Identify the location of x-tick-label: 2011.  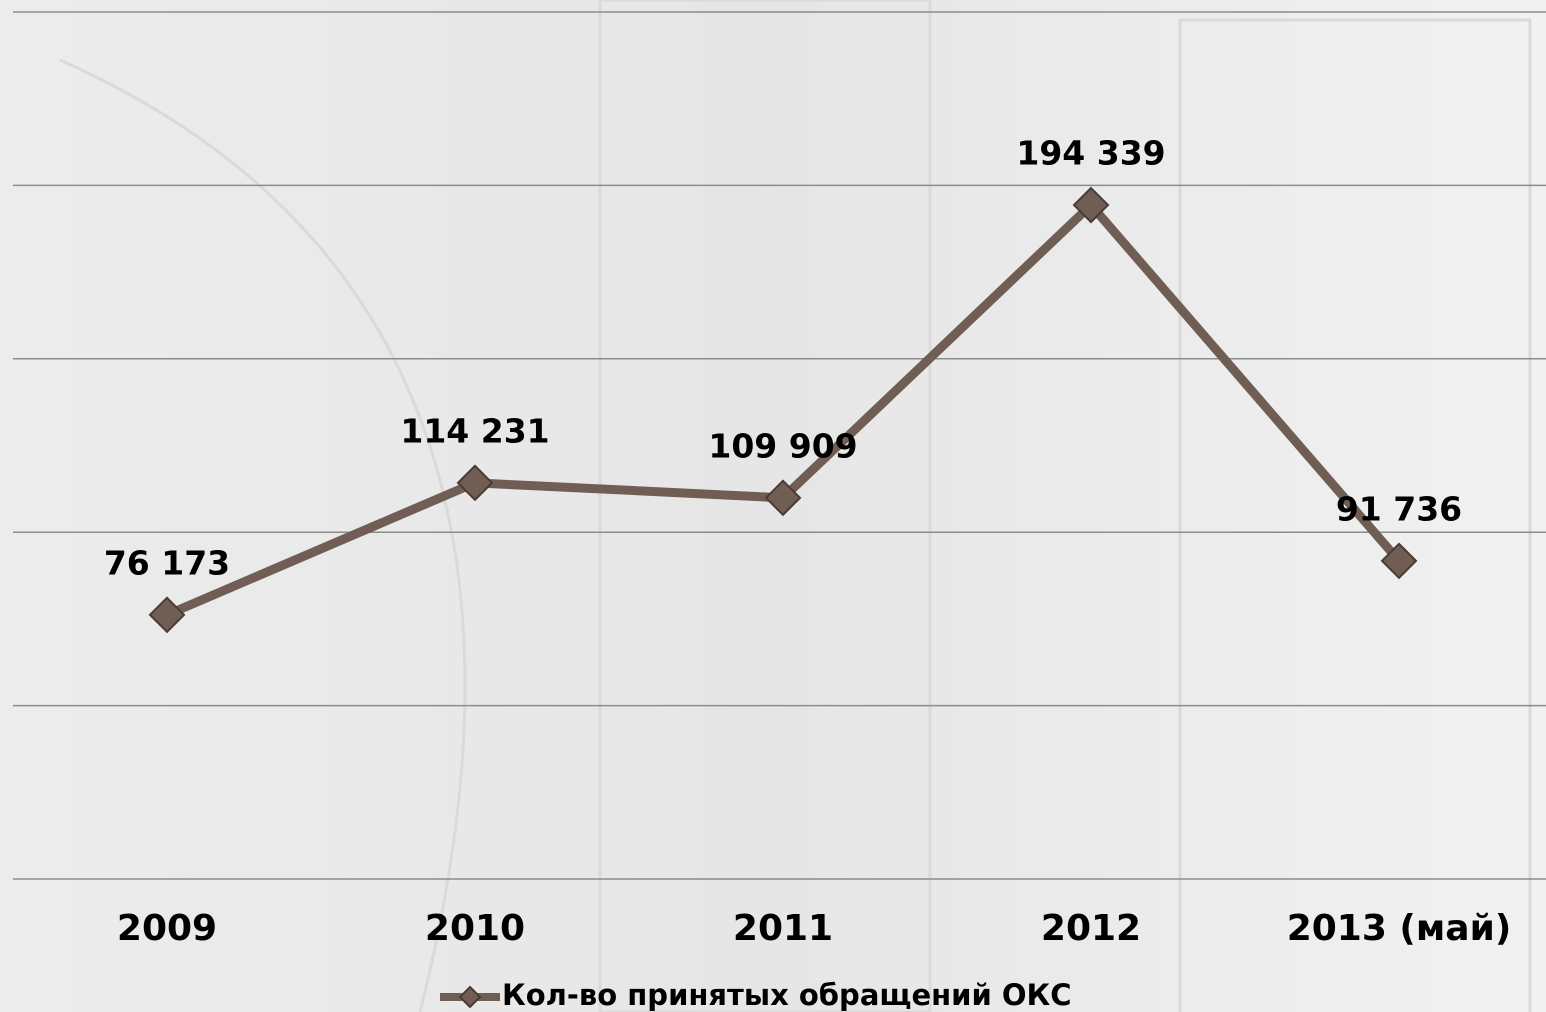
(783, 928).